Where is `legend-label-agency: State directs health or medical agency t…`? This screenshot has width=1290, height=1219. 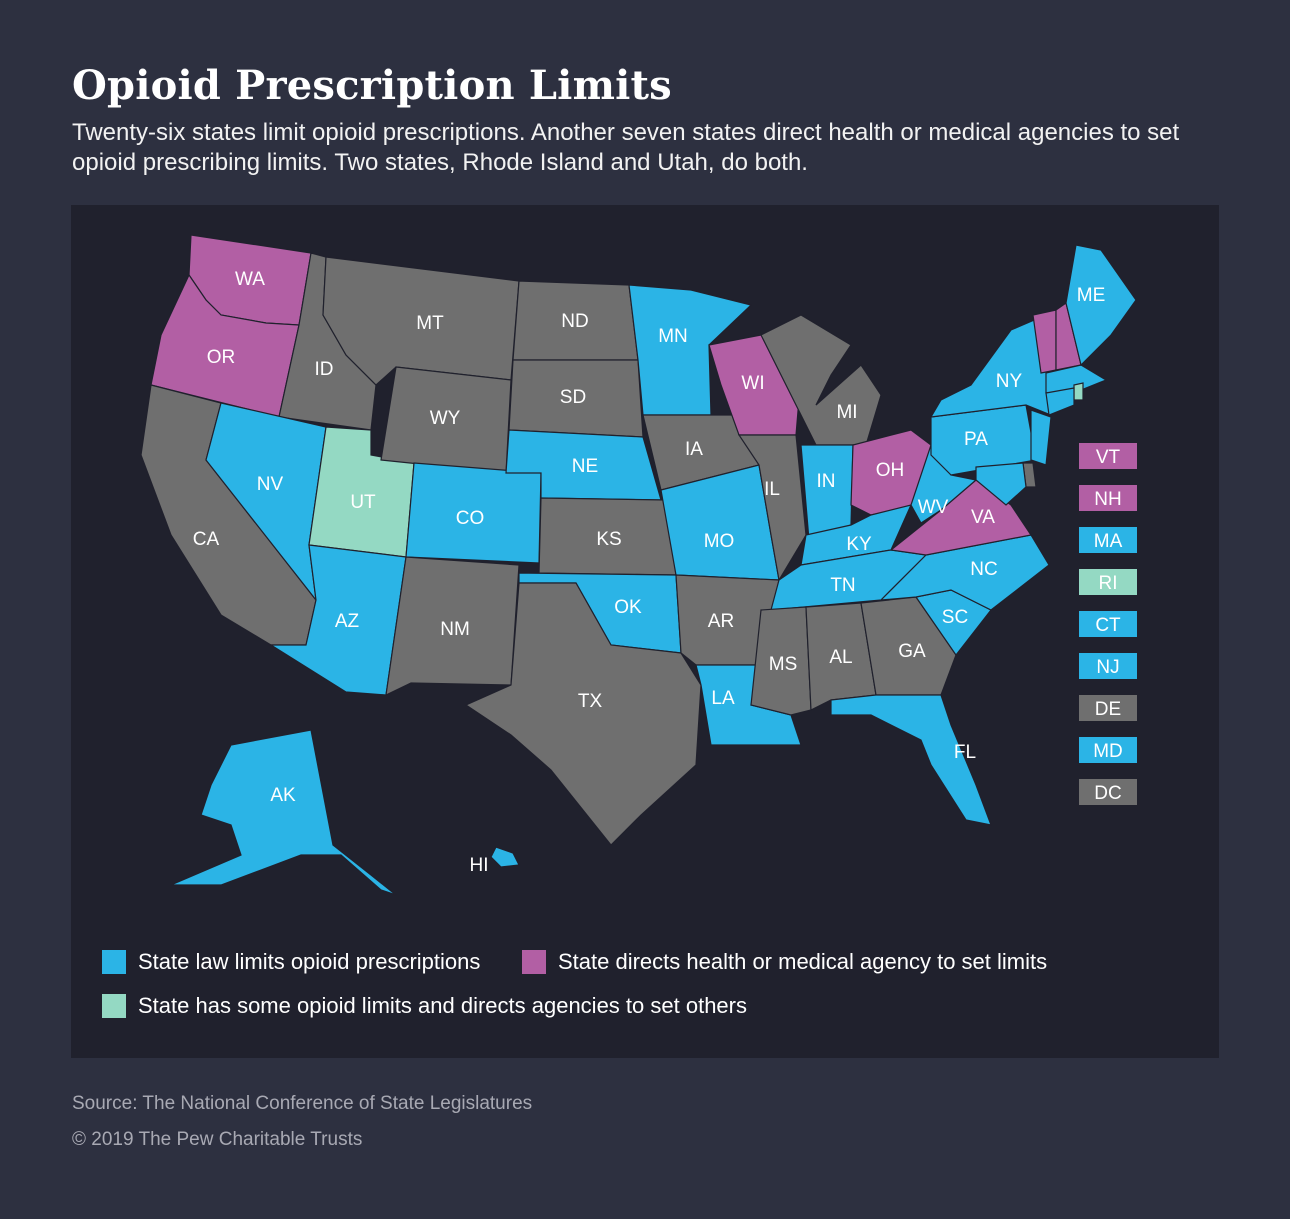
legend-label-agency: State directs health or medical agency t… is located at coordinates (803, 961).